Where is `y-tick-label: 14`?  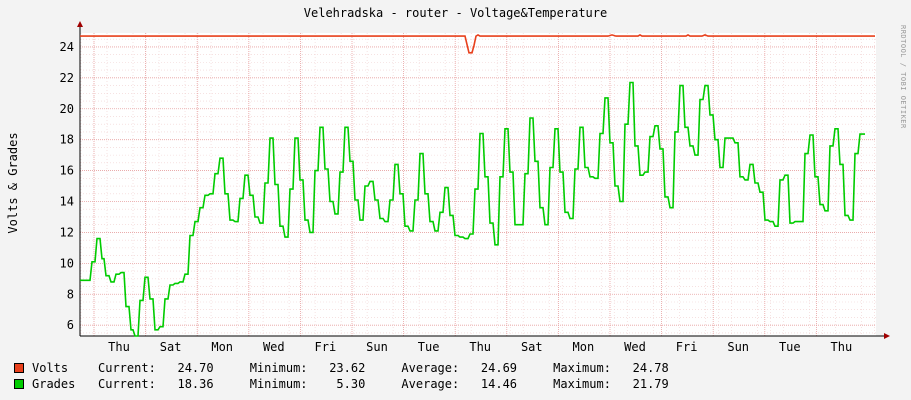 y-tick-label: 14 is located at coordinates (67, 202).